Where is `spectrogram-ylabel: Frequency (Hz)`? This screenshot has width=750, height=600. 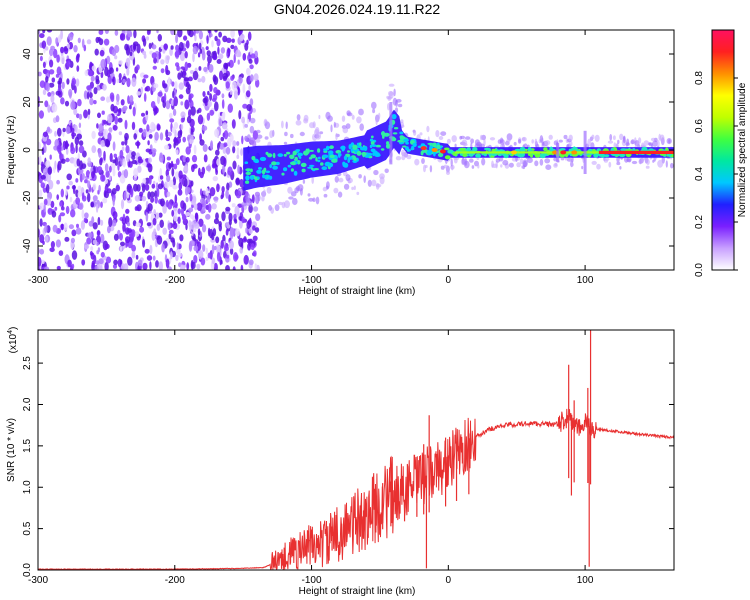
spectrogram-ylabel: Frequency (Hz) is located at coordinates (11, 150).